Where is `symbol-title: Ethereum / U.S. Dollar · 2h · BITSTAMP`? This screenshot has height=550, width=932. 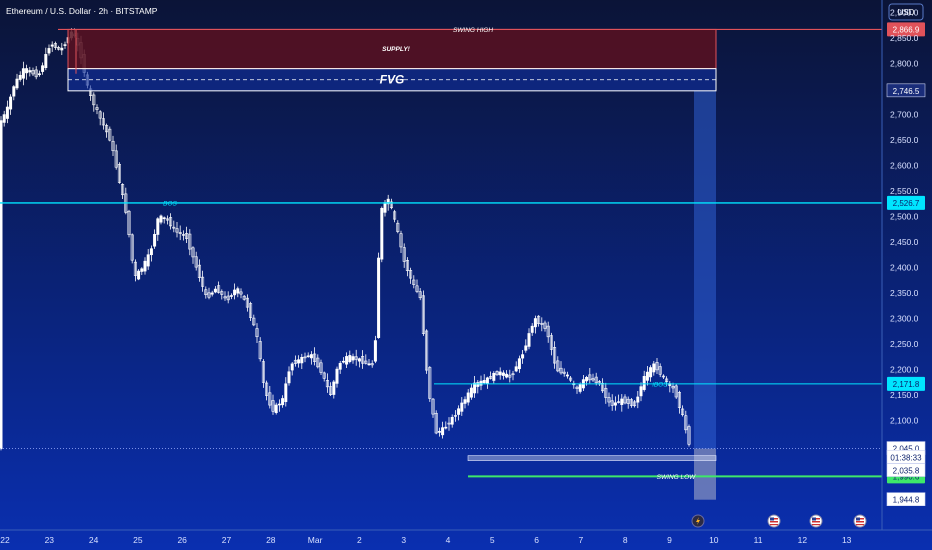 symbol-title: Ethereum / U.S. Dollar · 2h · BITSTAMP is located at coordinates (82, 11).